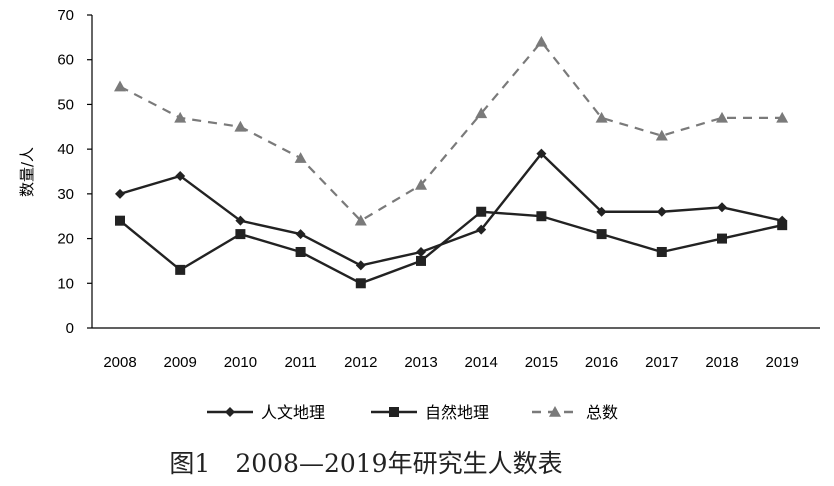 Image resolution: width=834 pixels, height=486 pixels. Describe the element at coordinates (65, 60) in the screenshot. I see `y-tick-label: 60` at that location.